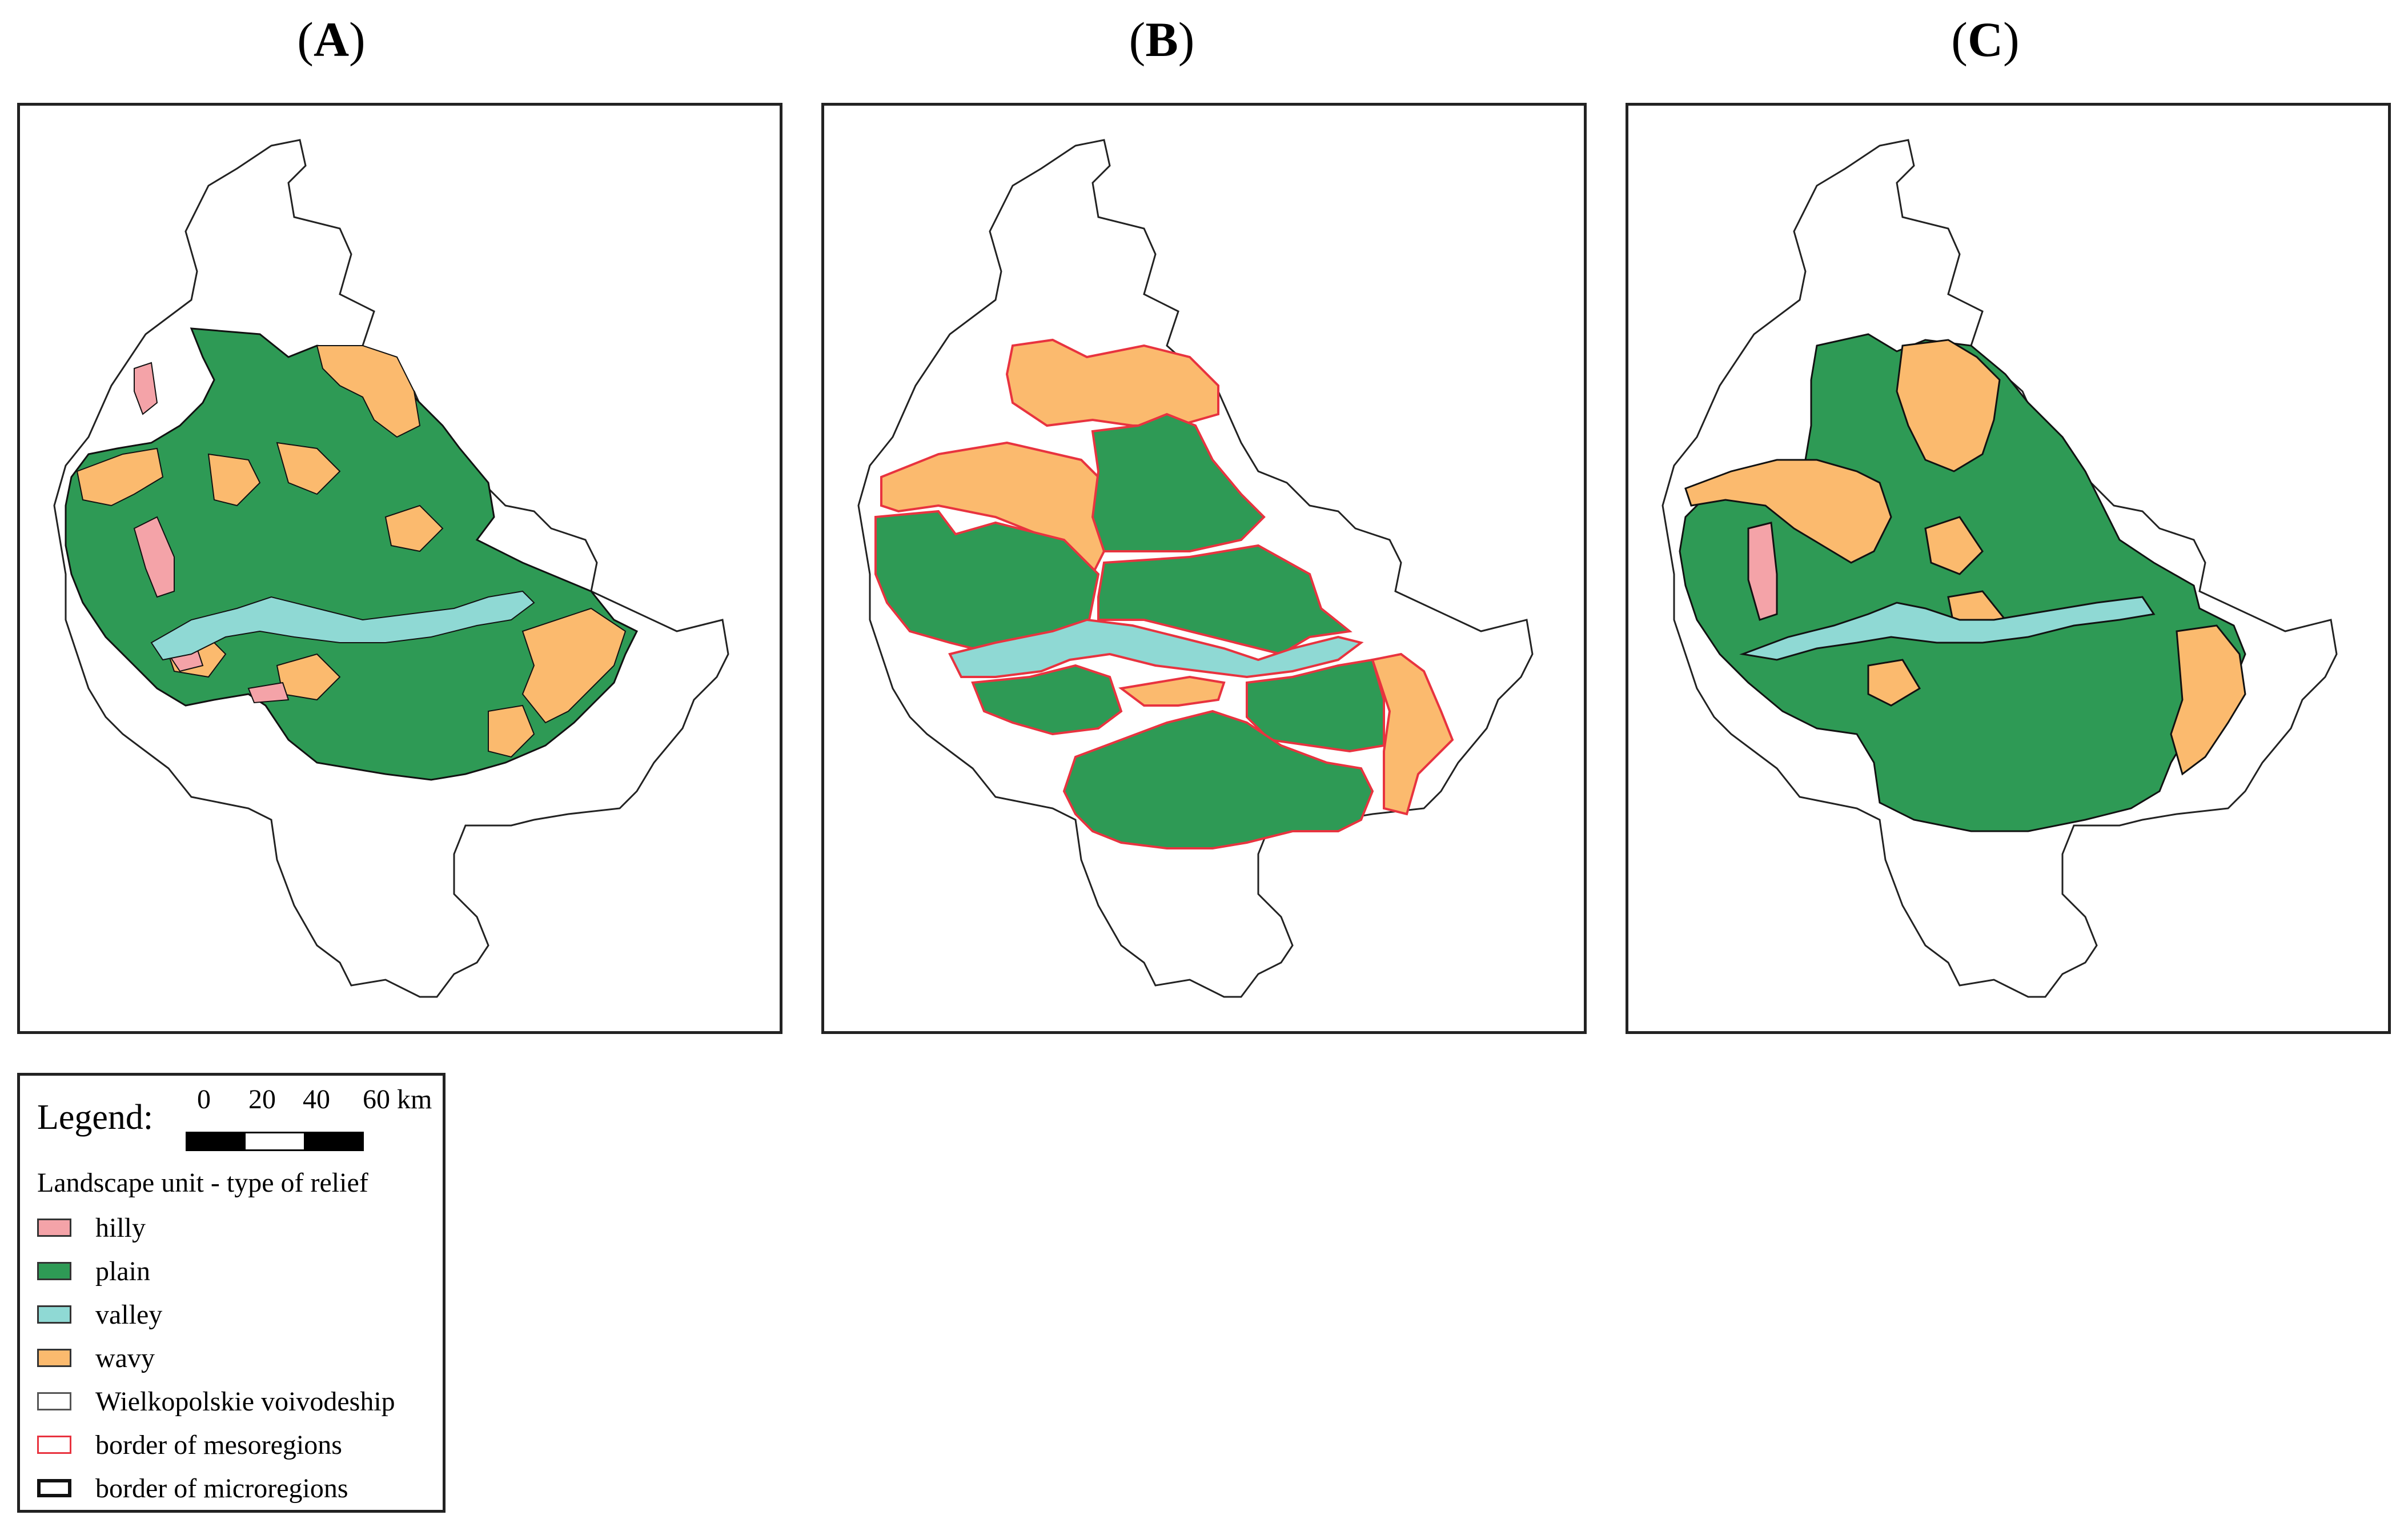 The width and height of the screenshot is (2408, 1535). I want to click on legend-item-microregions: border of microregions, so click(216, 1488).